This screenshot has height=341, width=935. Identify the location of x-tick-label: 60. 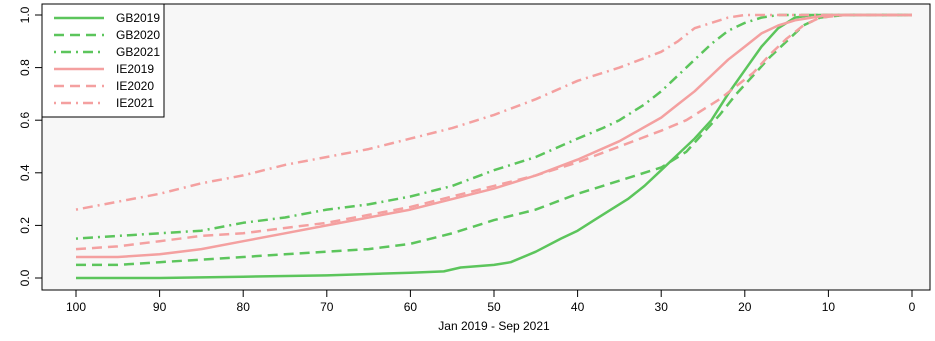
(411, 307).